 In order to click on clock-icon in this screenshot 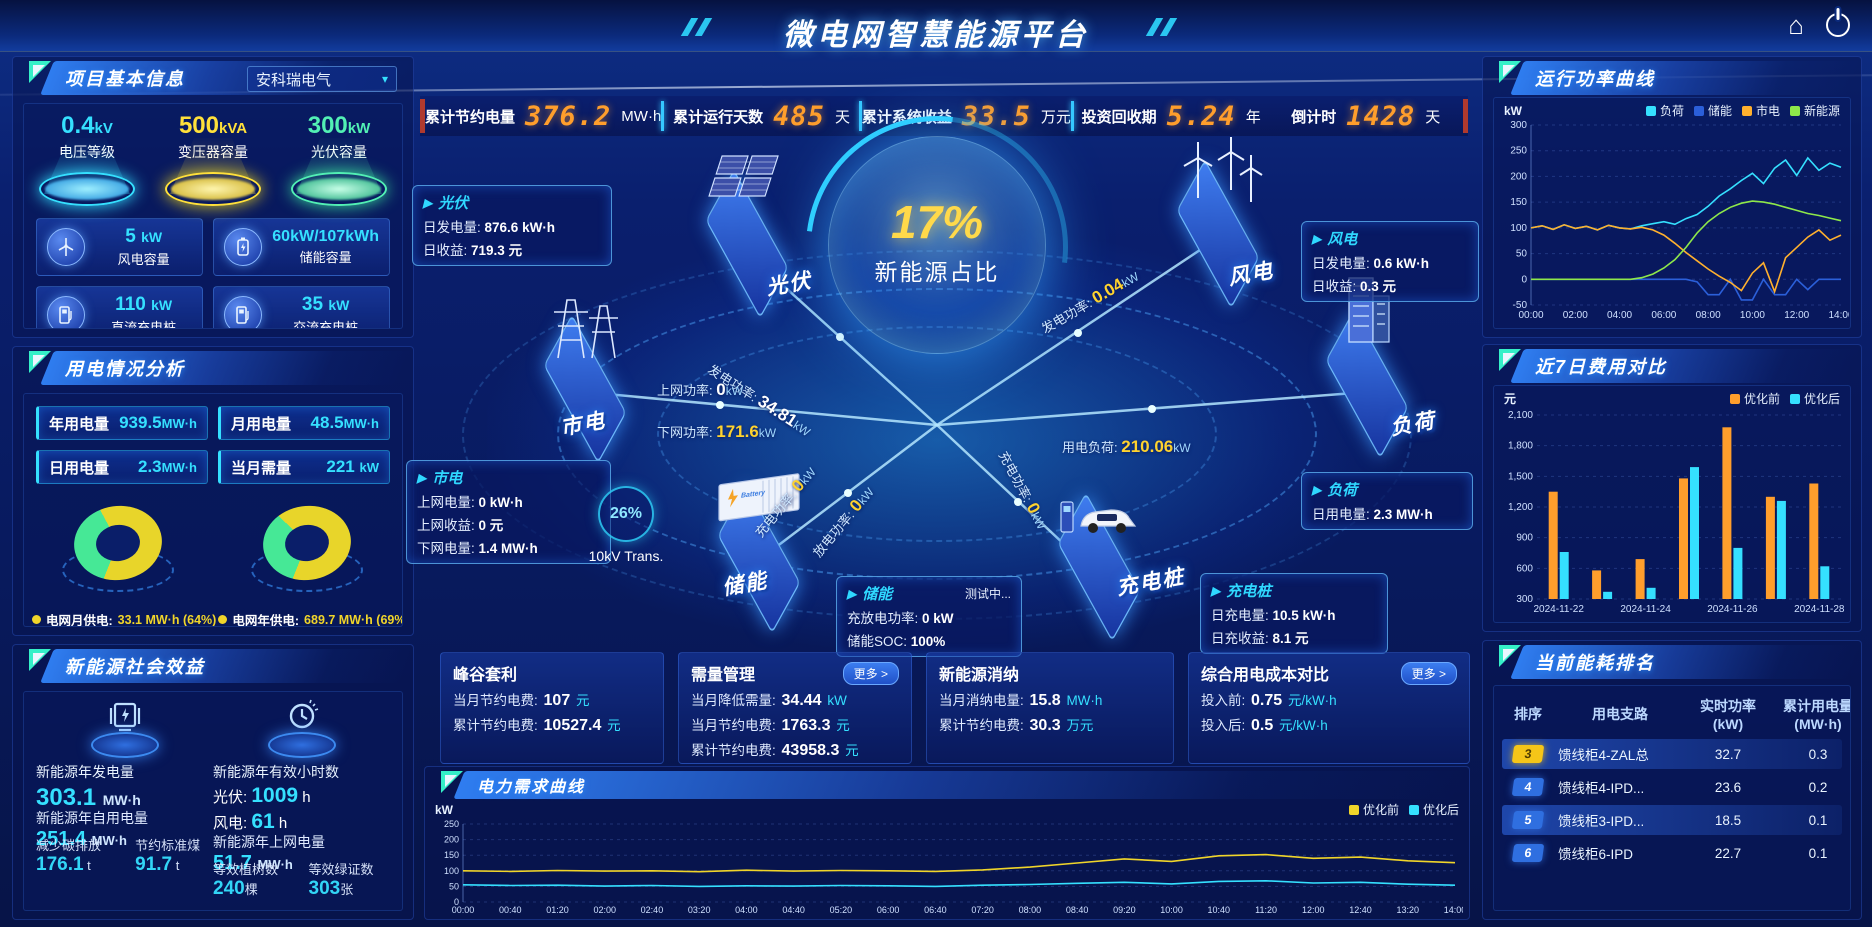, I will do `click(302, 728)`.